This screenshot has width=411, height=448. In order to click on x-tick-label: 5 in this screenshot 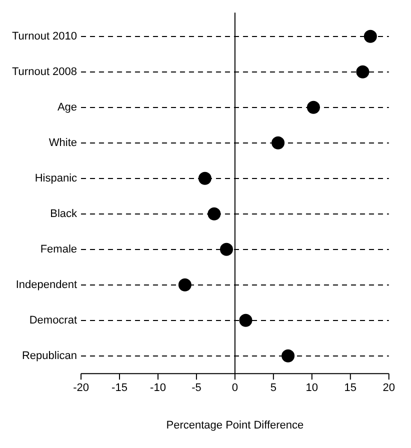, I will do `click(273, 388)`.